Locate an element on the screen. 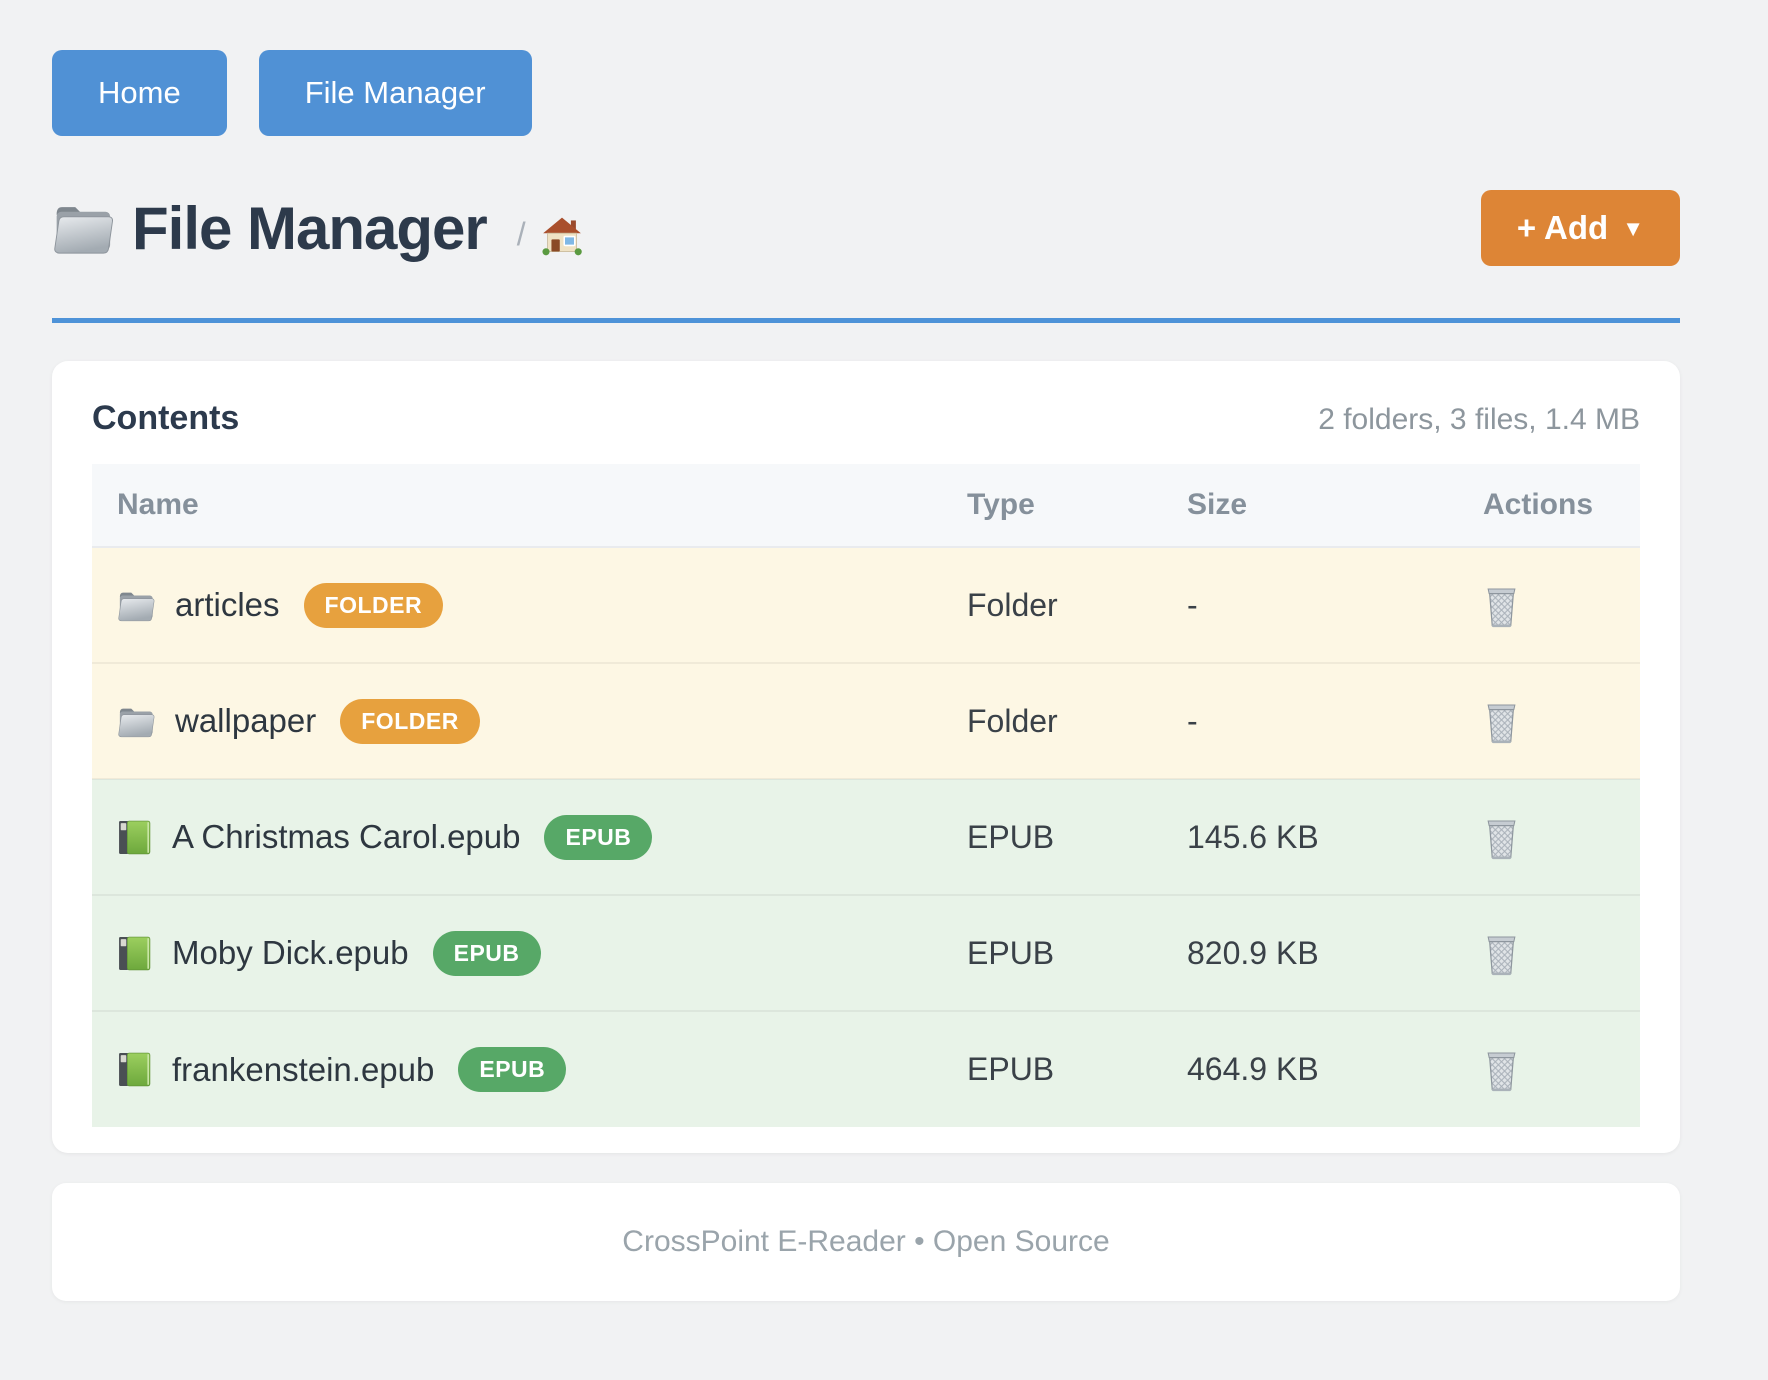 Image resolution: width=1768 pixels, height=1380 pixels. item-size: 820.9 KB is located at coordinates (1310, 952).